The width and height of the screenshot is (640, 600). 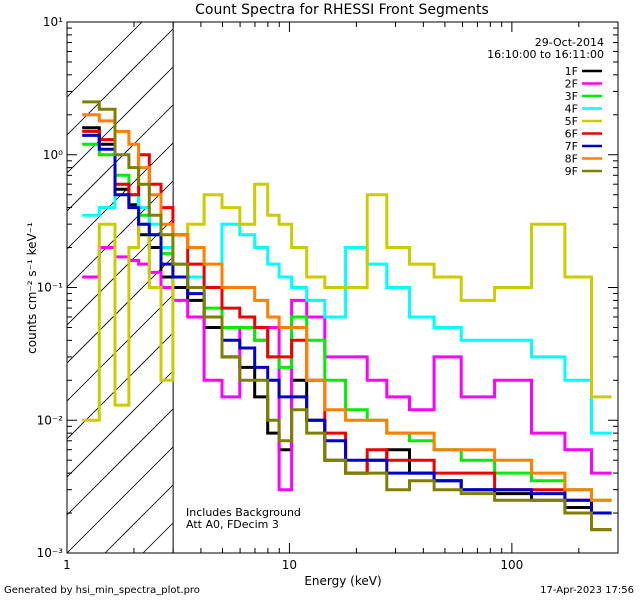 I want to click on legend-label-7F: 7F, so click(x=571, y=146).